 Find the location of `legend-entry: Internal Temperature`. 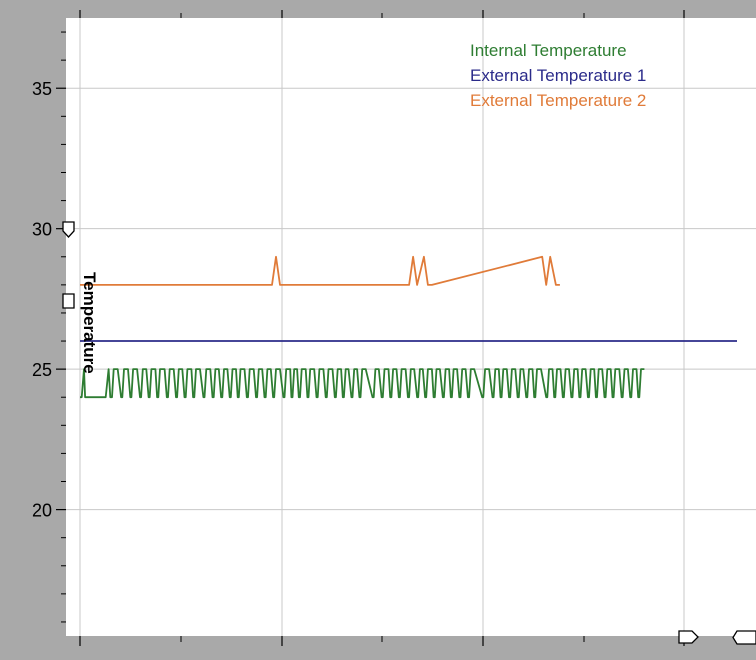

legend-entry: Internal Temperature is located at coordinates (548, 50).